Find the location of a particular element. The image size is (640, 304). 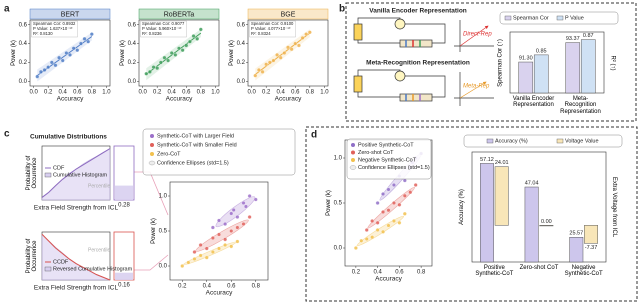

axis-title: Probability of Occurrence is located at coordinates (31, 173).